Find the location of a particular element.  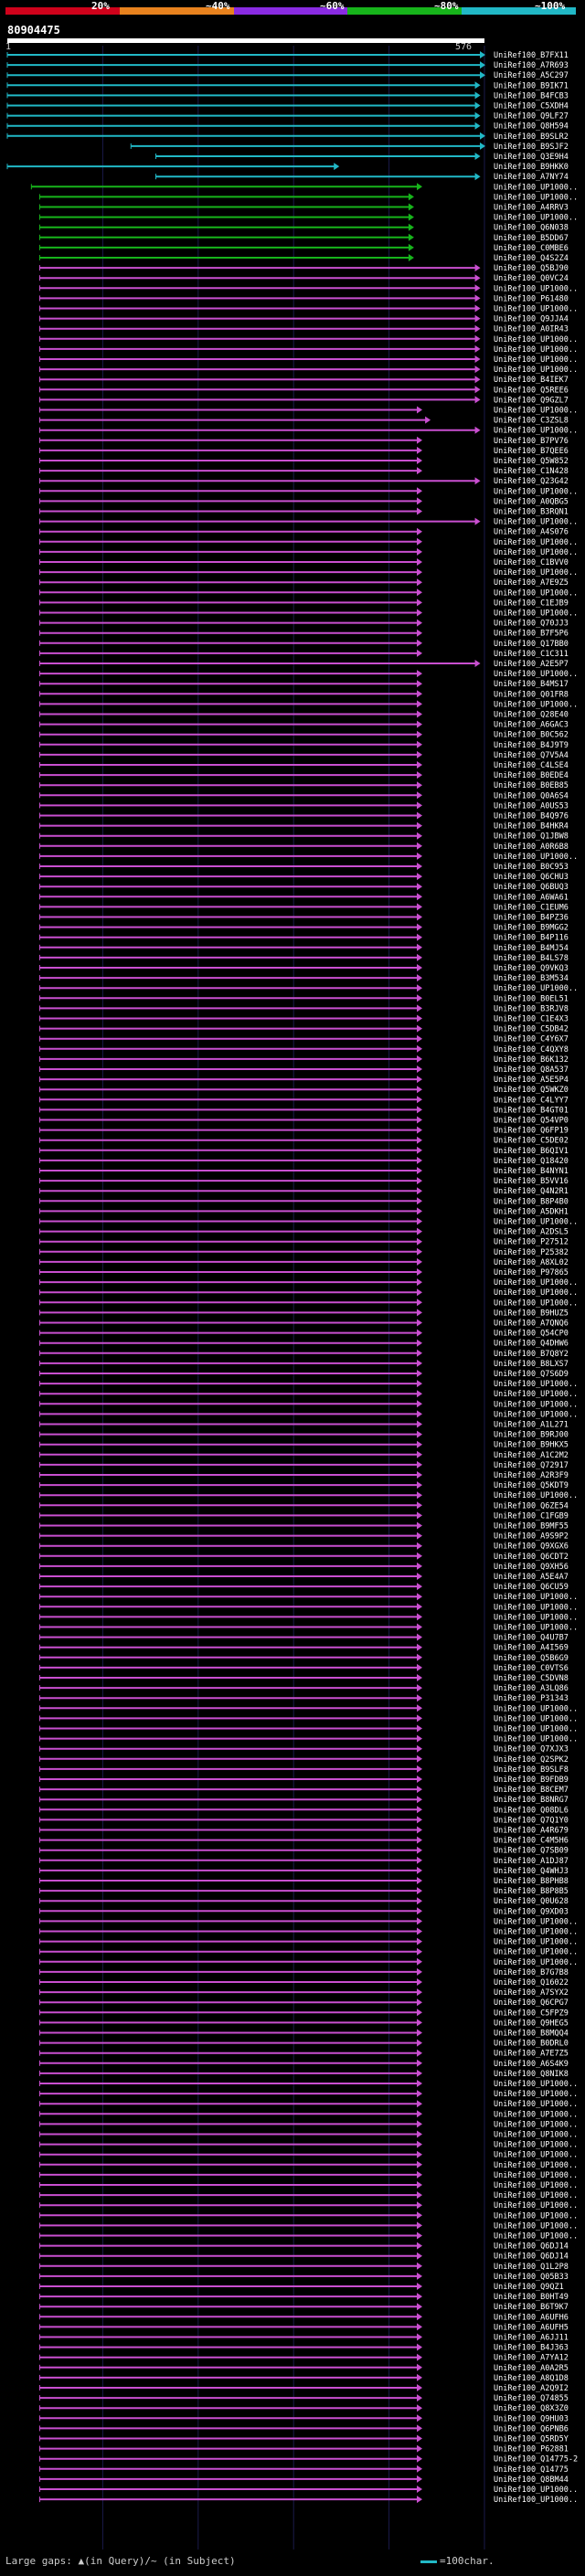

hit-label: UniRef100_Q05B33 is located at coordinates (532, 2277).